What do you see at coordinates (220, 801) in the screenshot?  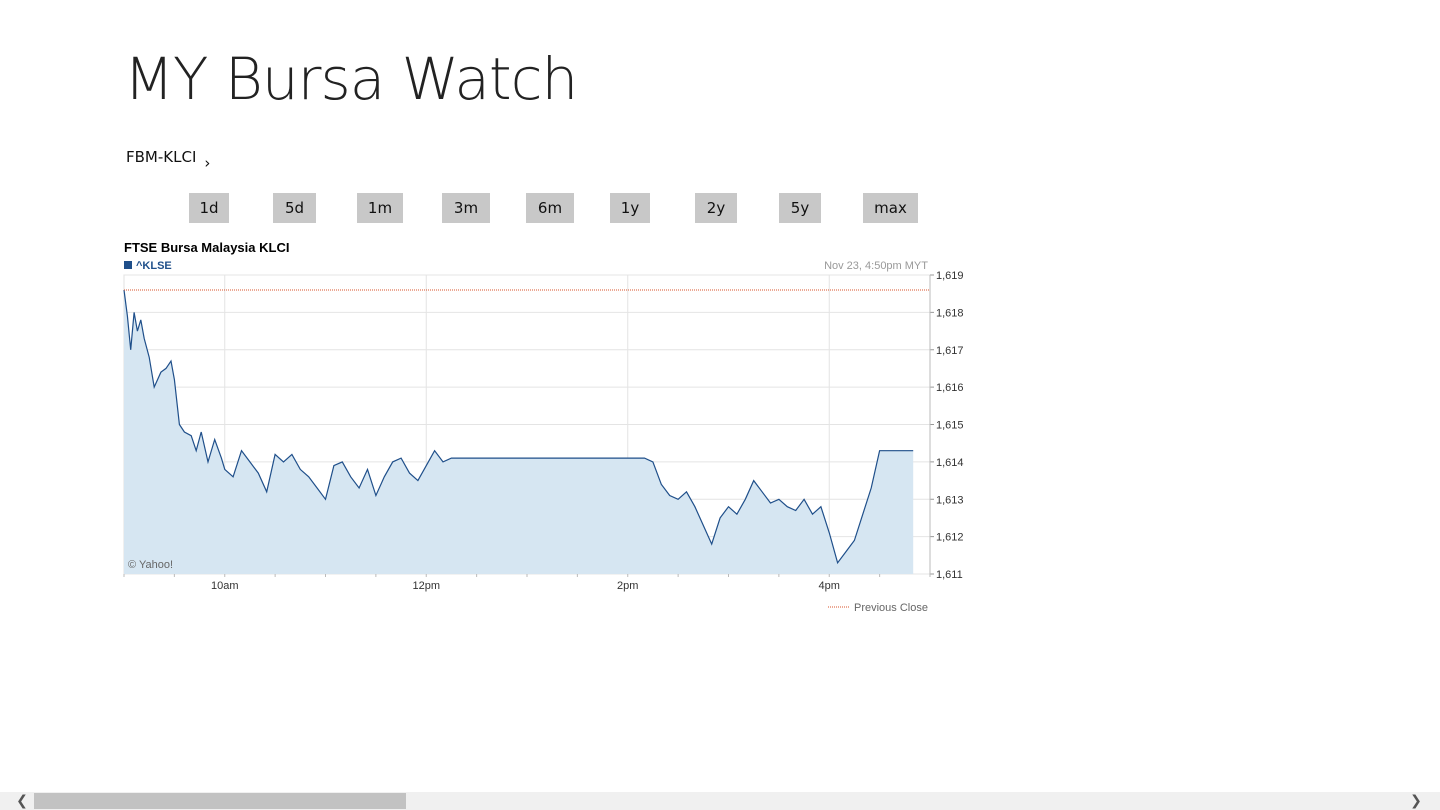 I see `scrollbar-thumb` at bounding box center [220, 801].